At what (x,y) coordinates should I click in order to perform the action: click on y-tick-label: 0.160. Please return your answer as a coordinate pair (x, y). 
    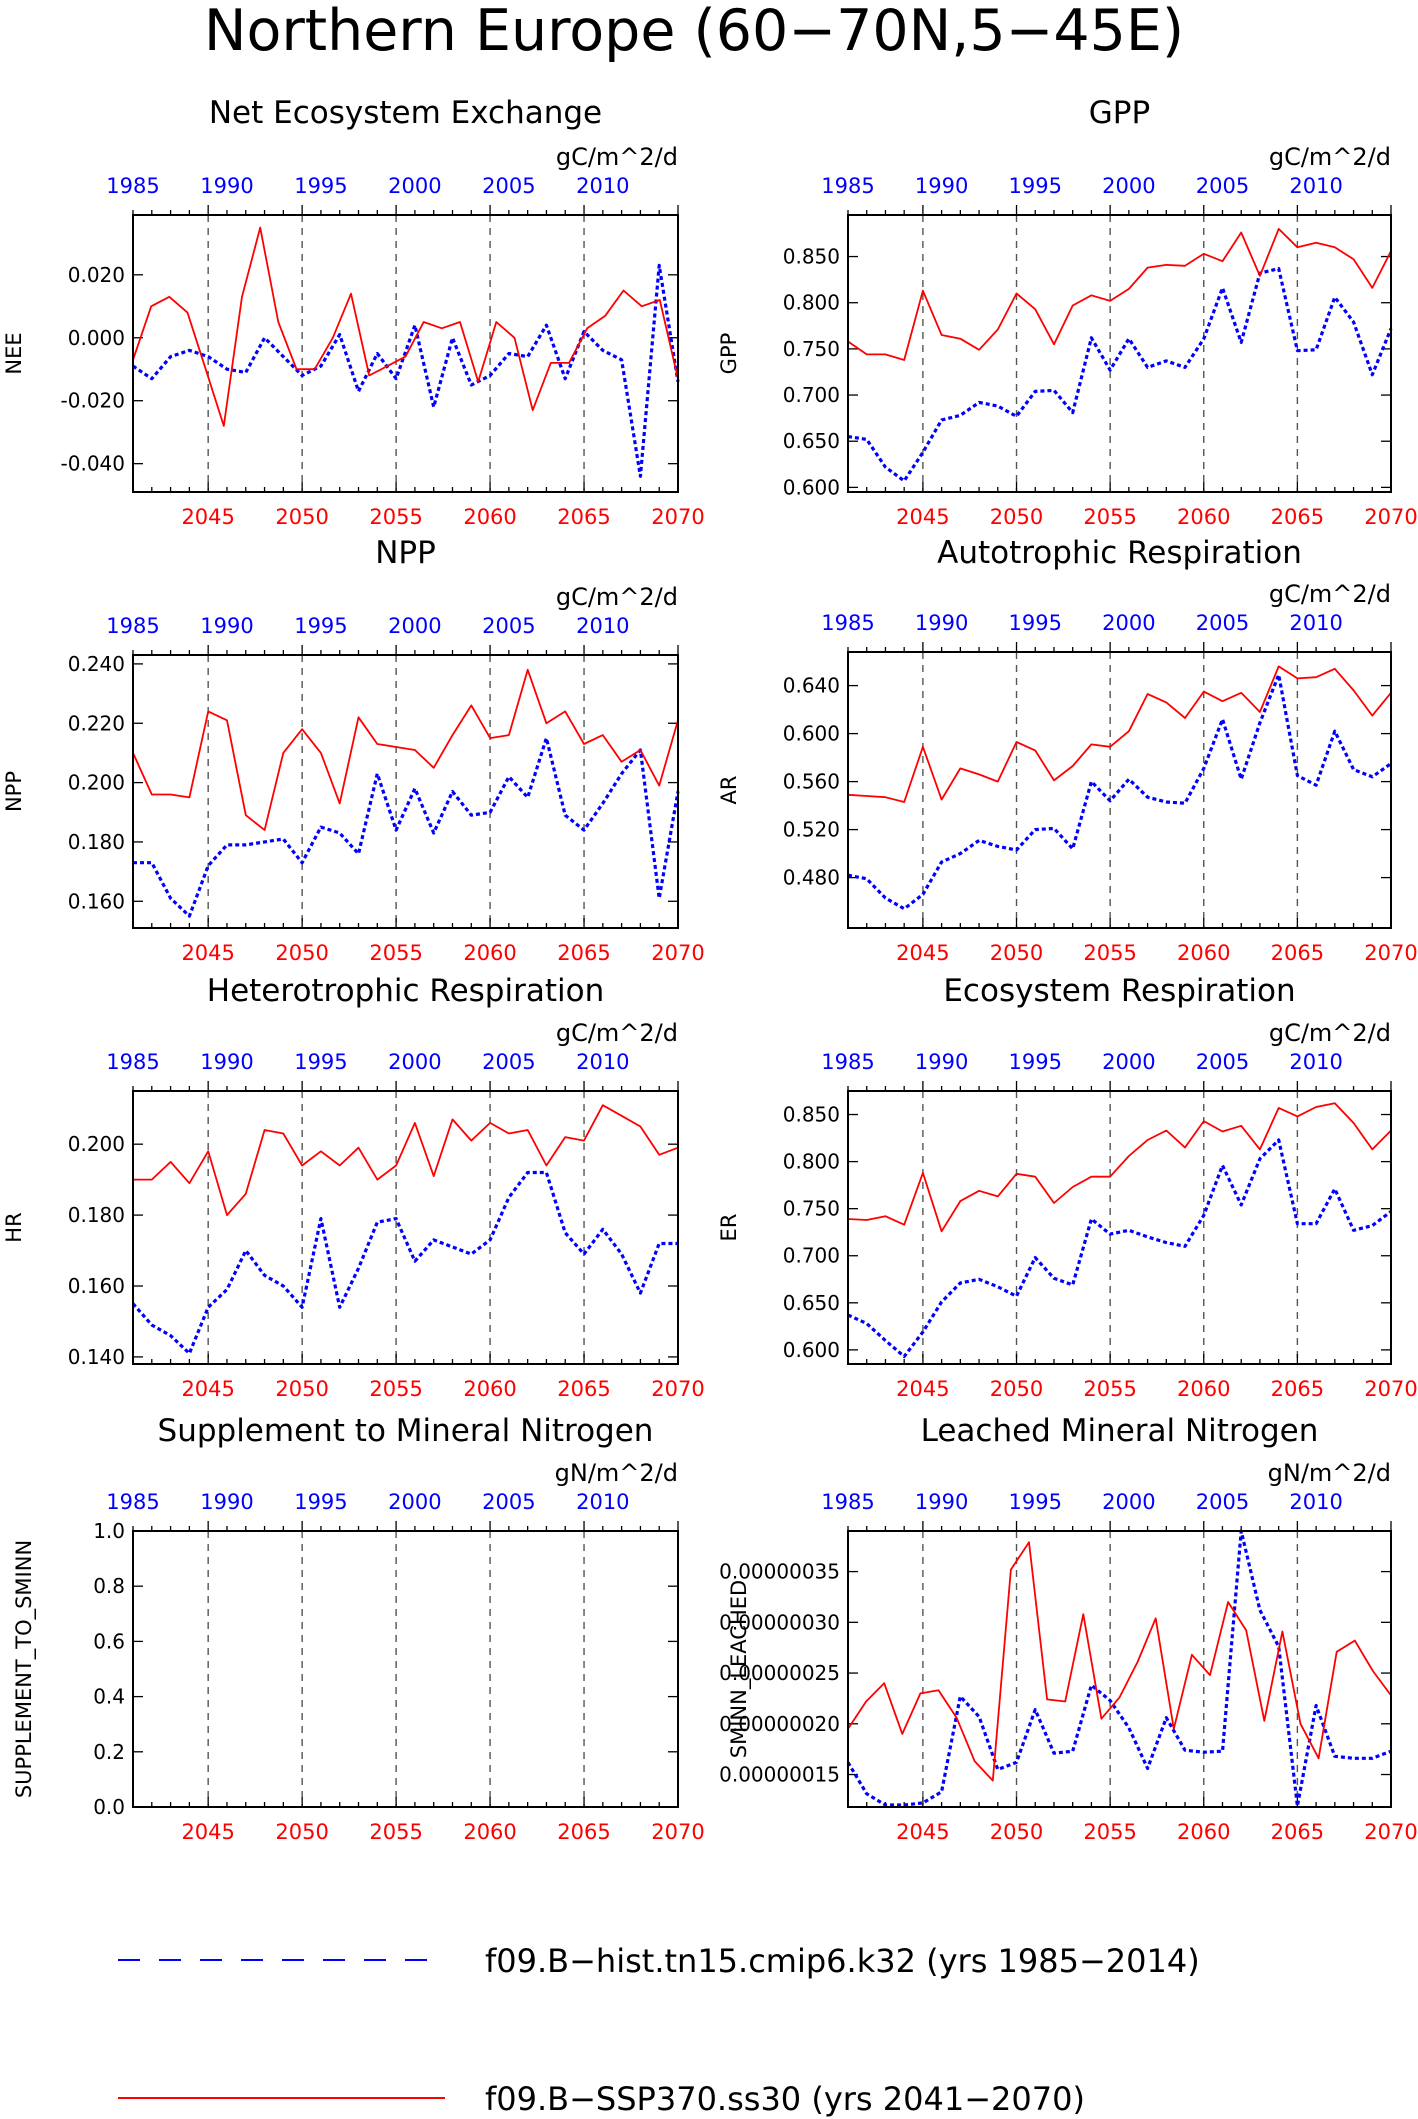
    Looking at the image, I should click on (96, 1286).